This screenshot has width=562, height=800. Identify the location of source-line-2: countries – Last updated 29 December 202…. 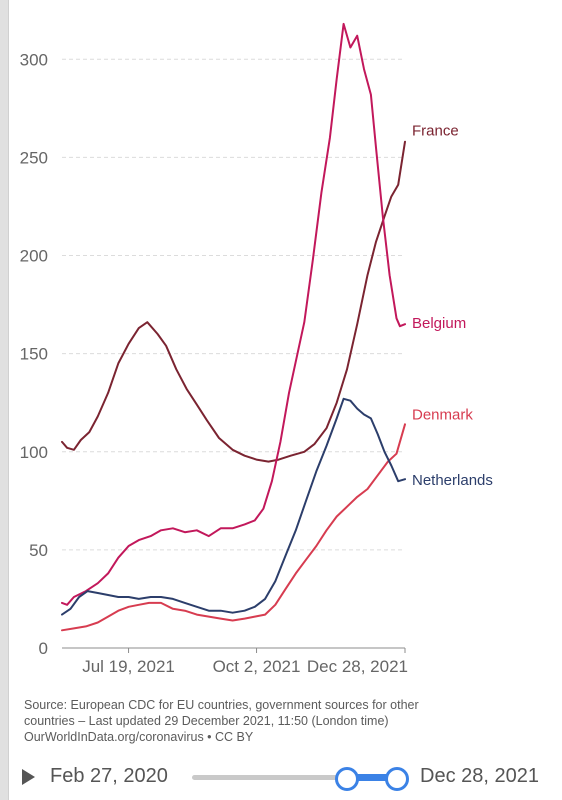
(206, 721).